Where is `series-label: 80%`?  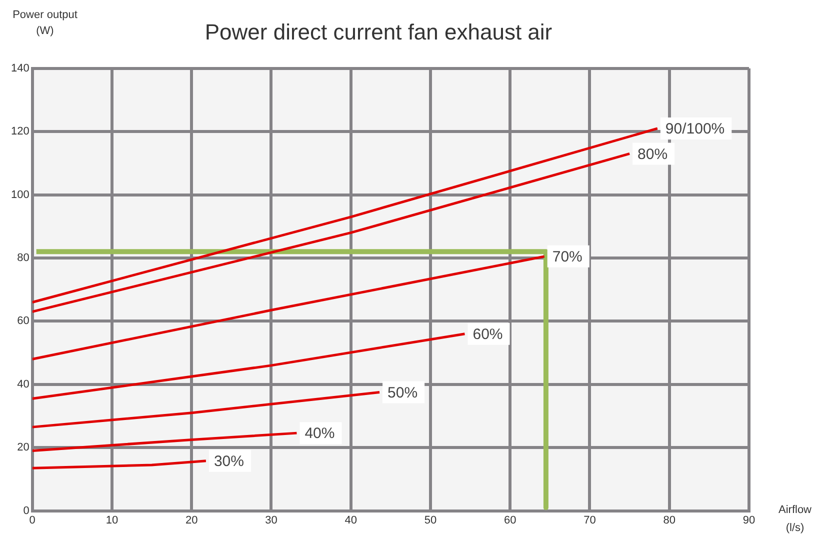 series-label: 80% is located at coordinates (653, 154).